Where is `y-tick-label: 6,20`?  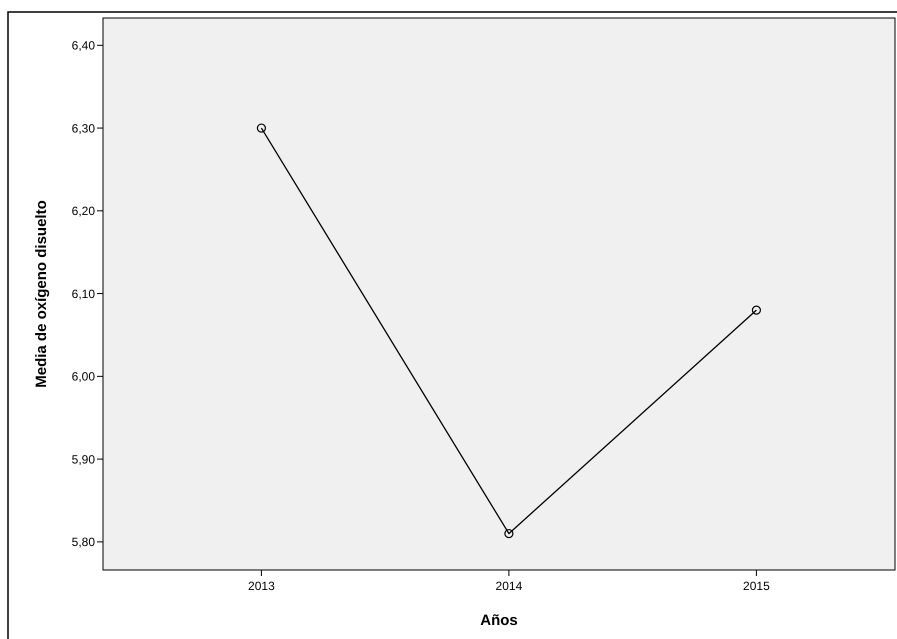
y-tick-label: 6,20 is located at coordinates (84, 211).